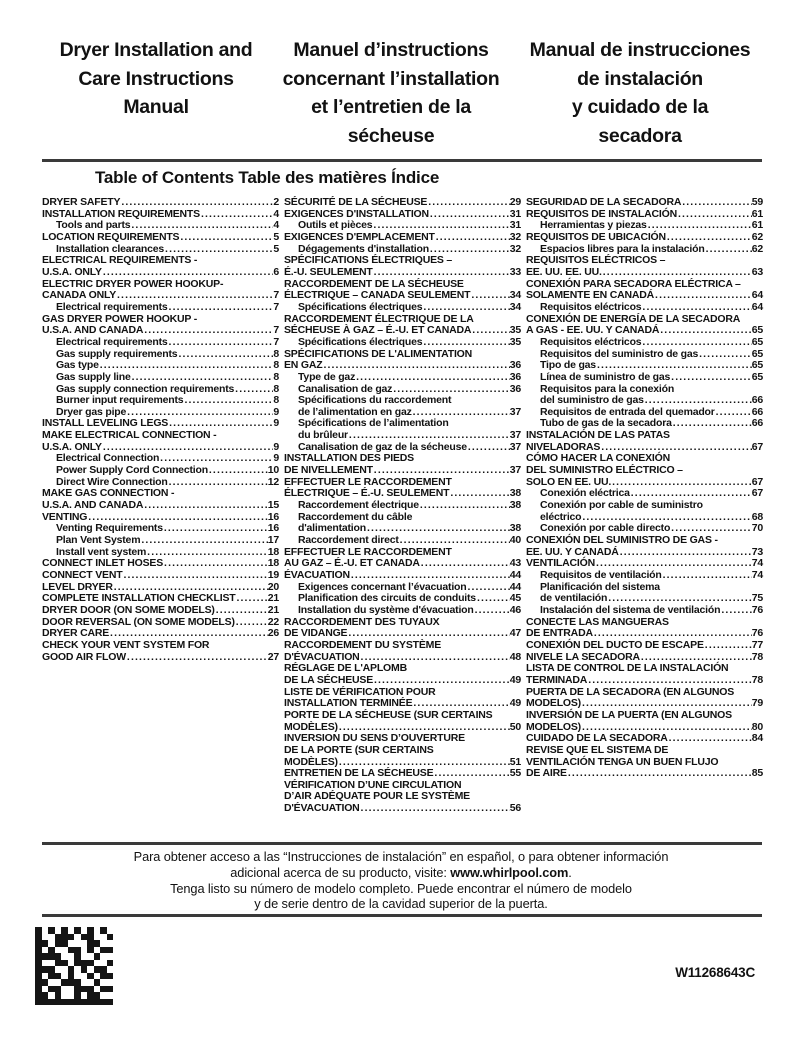 This screenshot has height=1037, width=802. I want to click on page-number: 32, so click(515, 236).